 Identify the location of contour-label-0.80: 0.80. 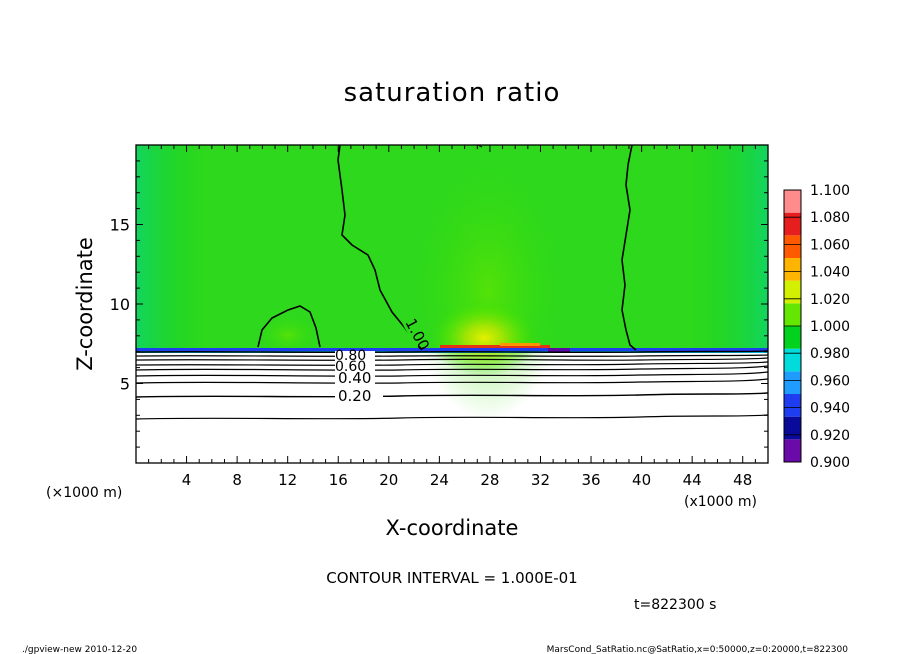
(350, 356).